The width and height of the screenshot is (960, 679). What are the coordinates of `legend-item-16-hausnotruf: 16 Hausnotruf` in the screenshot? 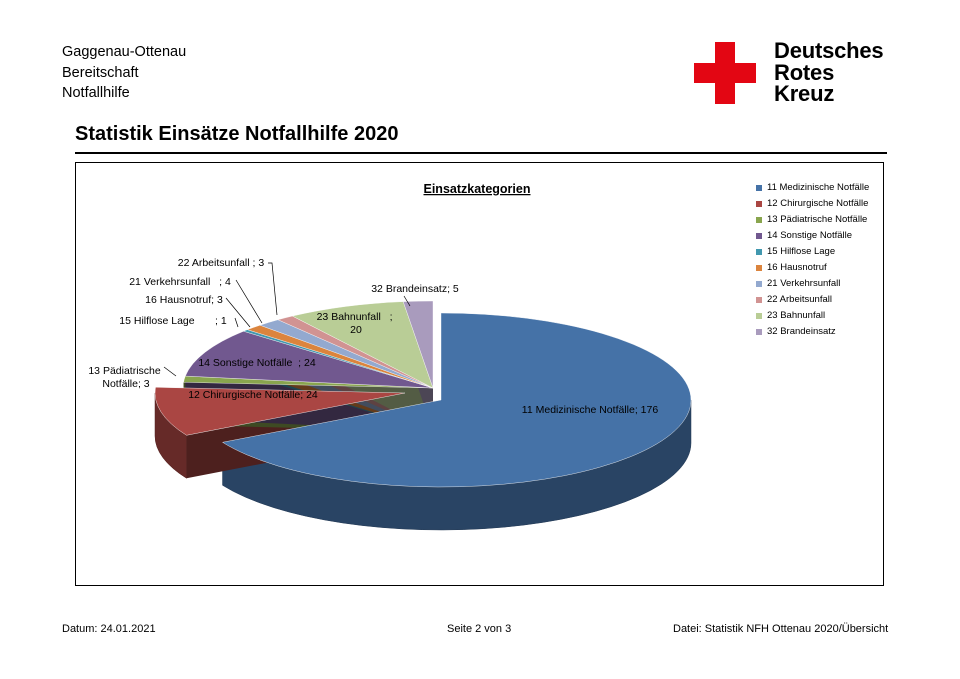 It's located at (812, 268).